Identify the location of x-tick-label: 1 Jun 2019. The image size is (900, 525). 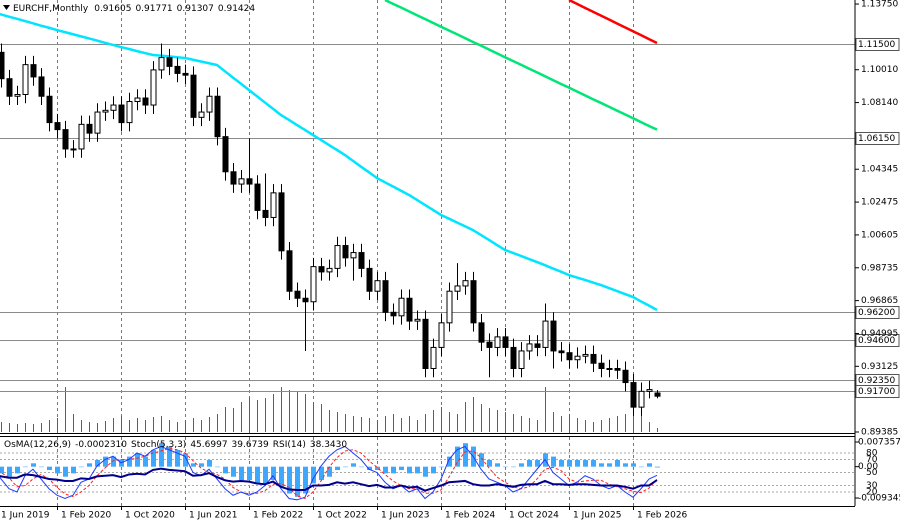
(25, 516).